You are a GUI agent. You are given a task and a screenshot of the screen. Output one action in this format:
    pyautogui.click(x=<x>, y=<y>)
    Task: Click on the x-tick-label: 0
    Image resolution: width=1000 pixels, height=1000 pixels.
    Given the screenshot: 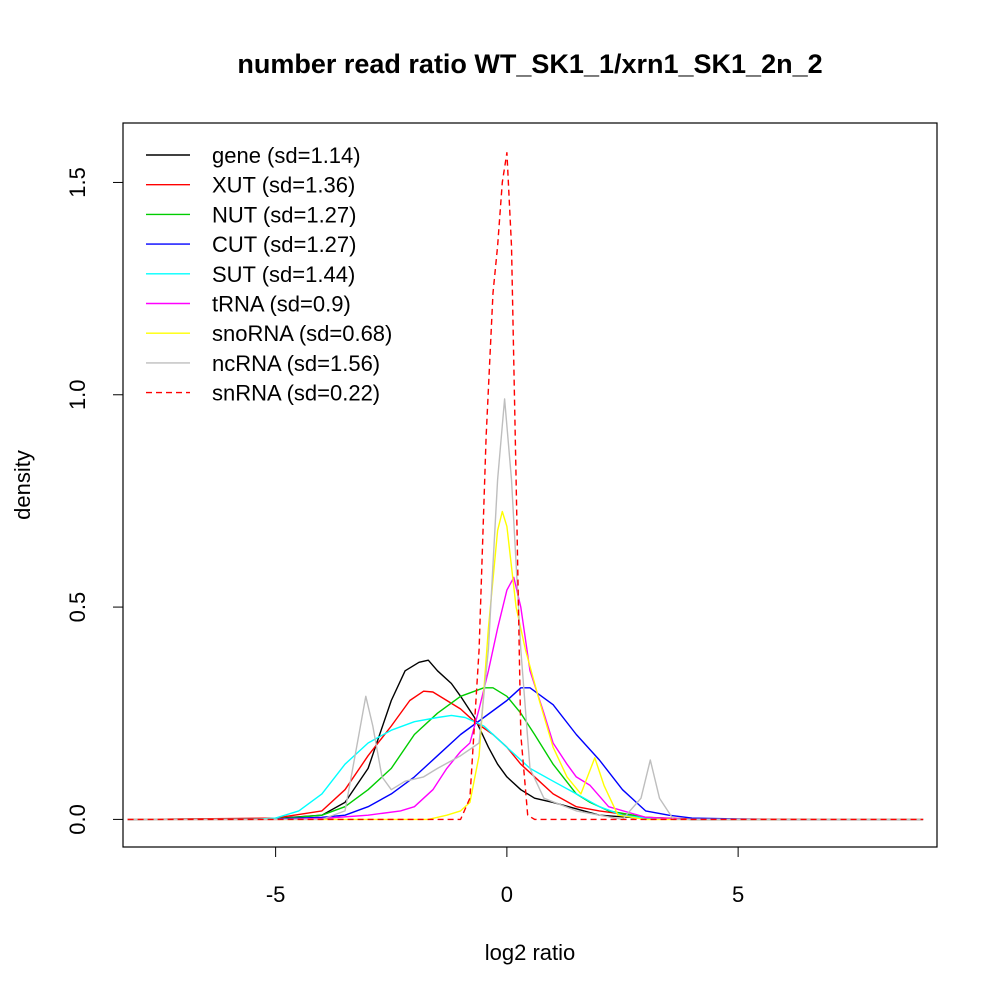 What is the action you would take?
    pyautogui.click(x=507, y=894)
    